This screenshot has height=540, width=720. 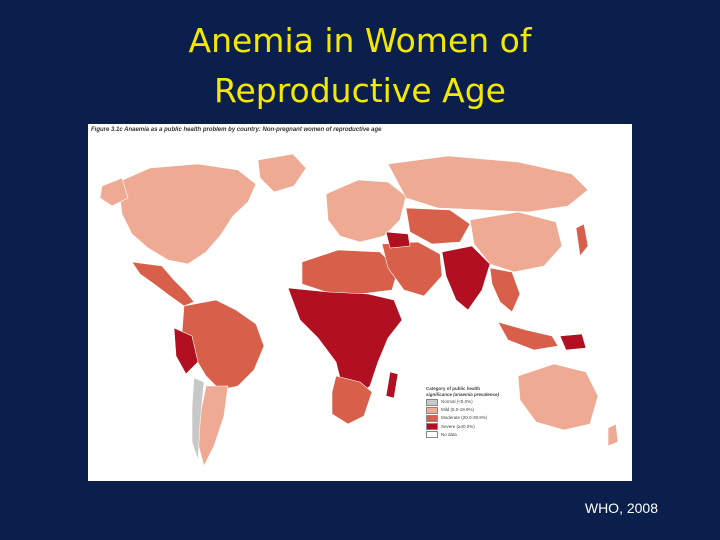 What do you see at coordinates (350, 272) in the screenshot?
I see `region-north-africa` at bounding box center [350, 272].